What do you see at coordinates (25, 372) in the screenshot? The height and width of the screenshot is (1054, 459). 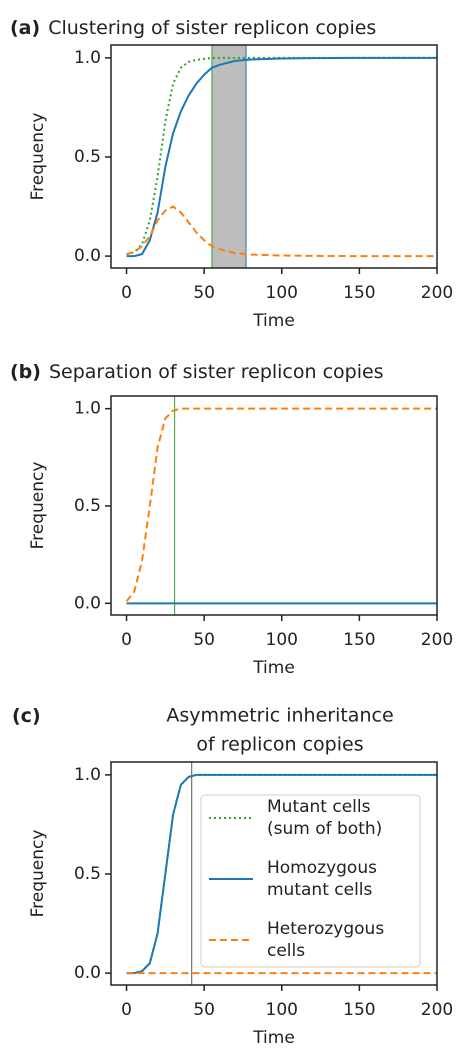 I see `panel-label-text: (b)` at bounding box center [25, 372].